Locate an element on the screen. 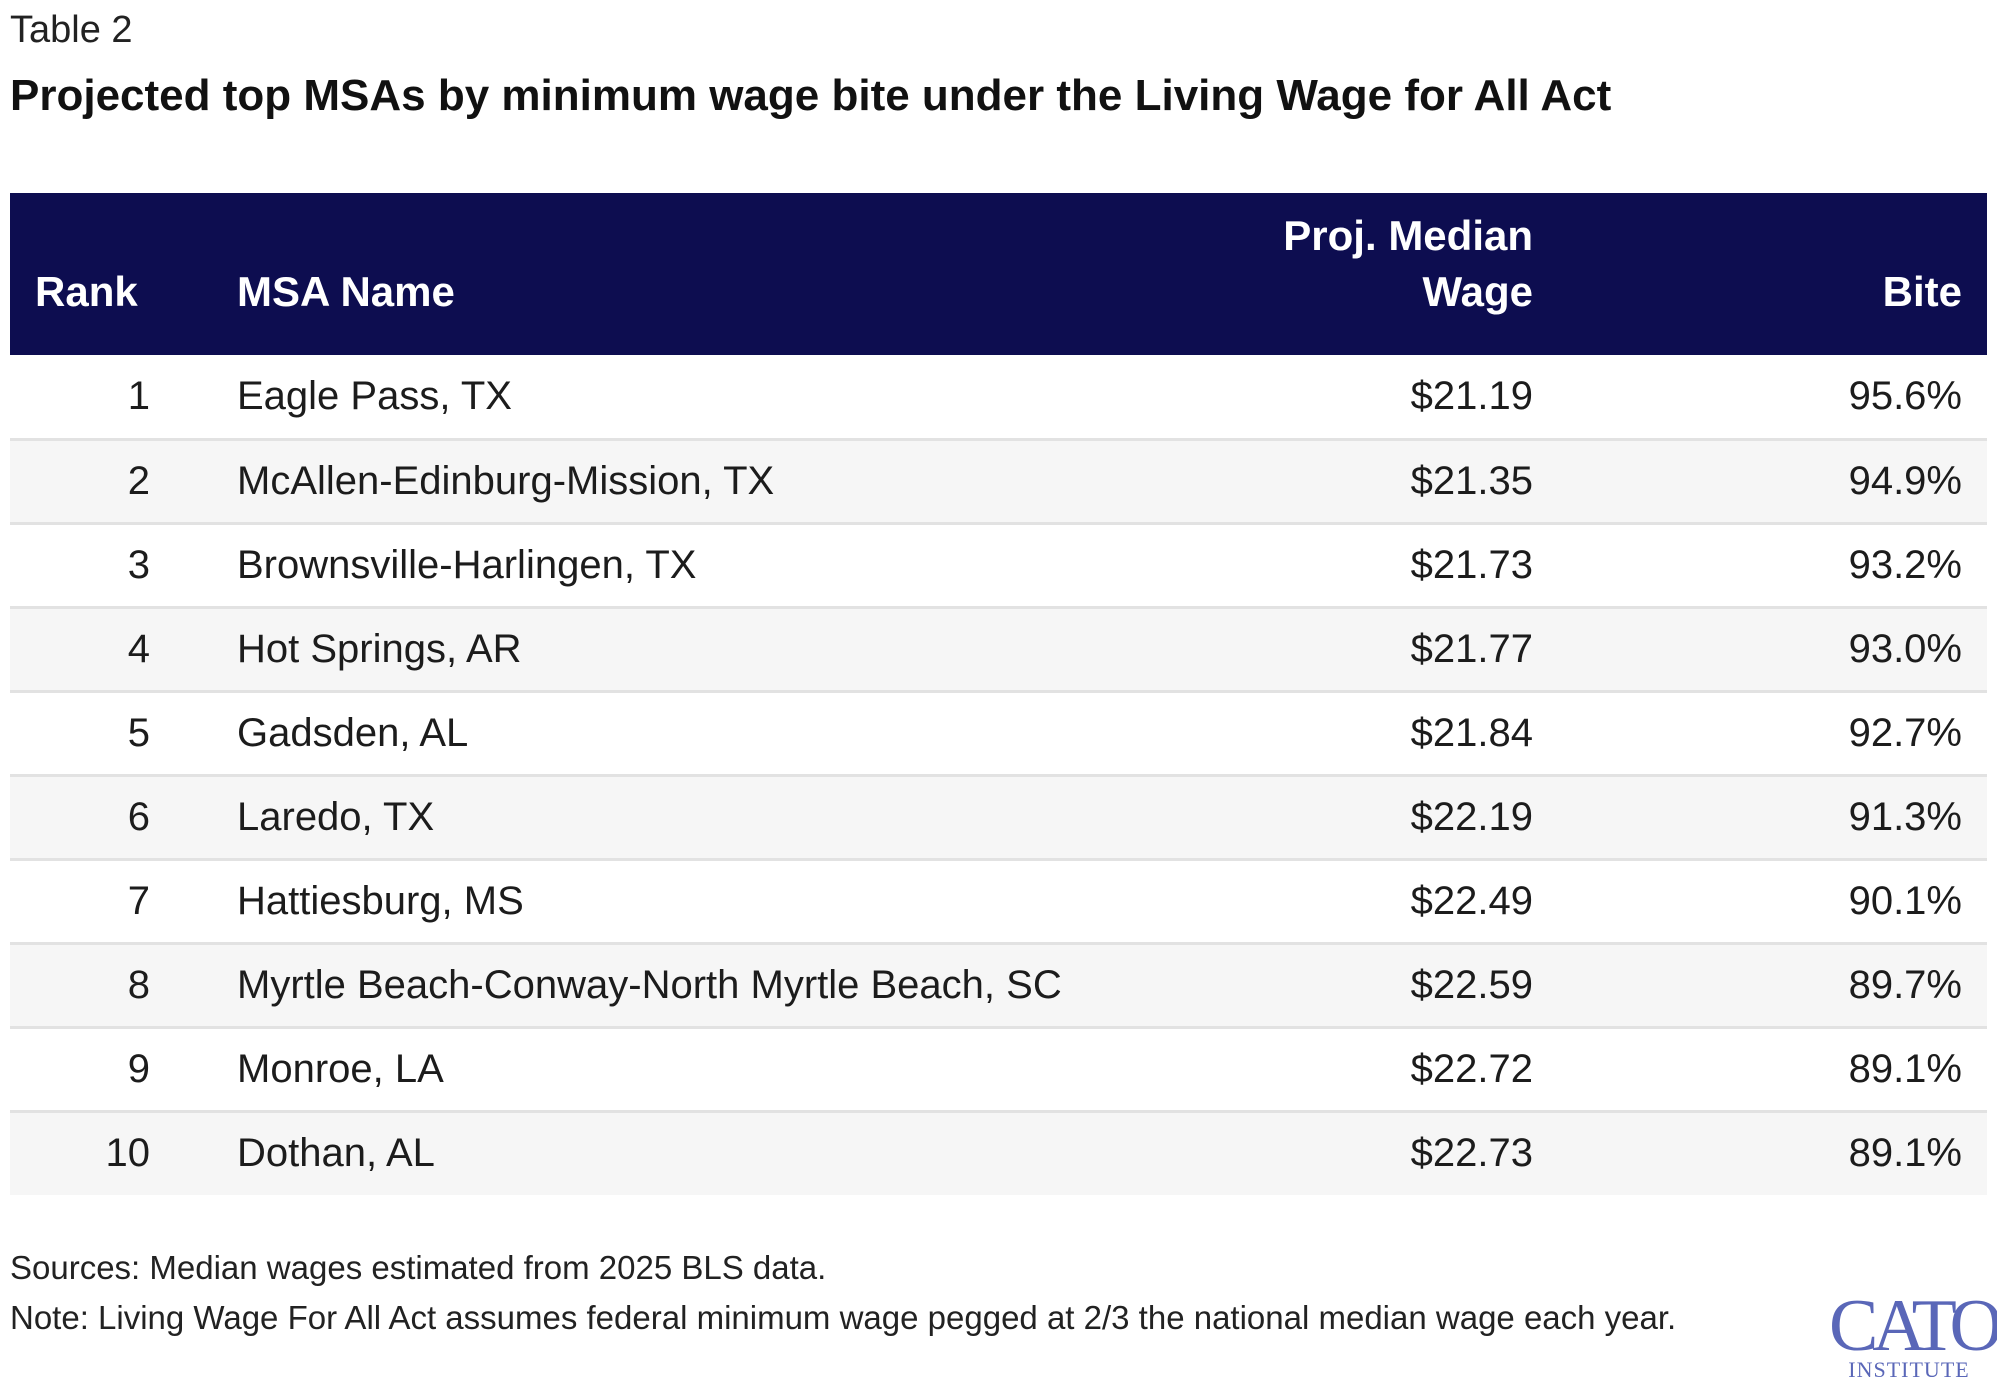 This screenshot has width=1997, height=1394. bite-cell: 94.9% is located at coordinates (1905, 480).